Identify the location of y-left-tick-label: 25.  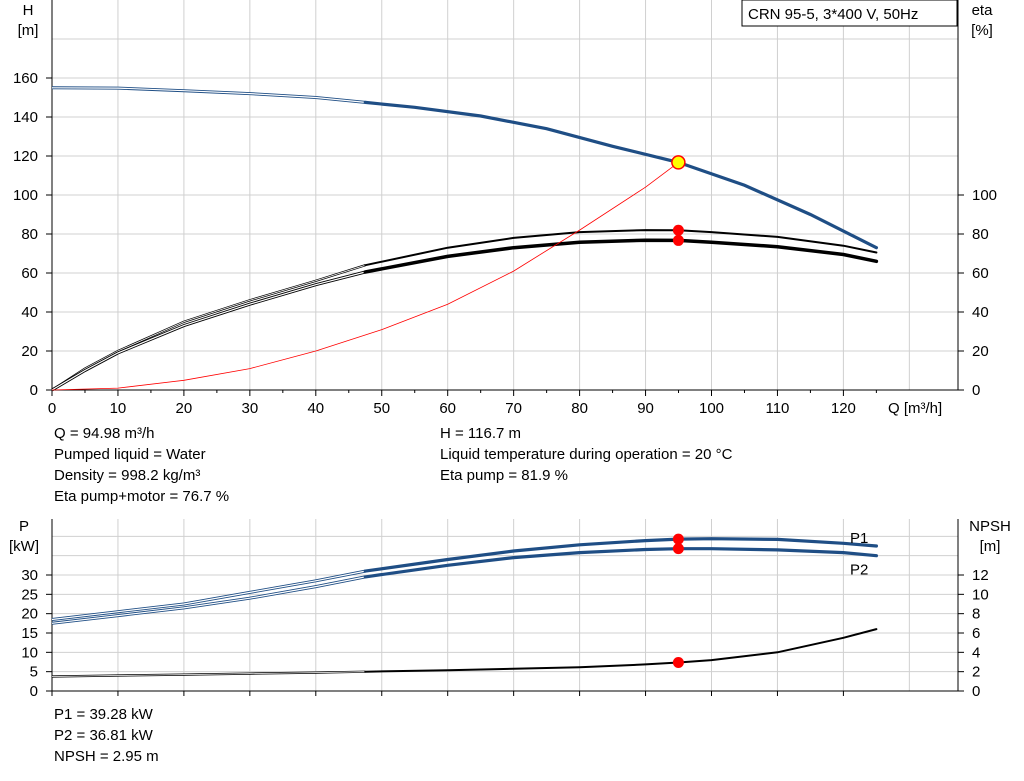
(29, 594).